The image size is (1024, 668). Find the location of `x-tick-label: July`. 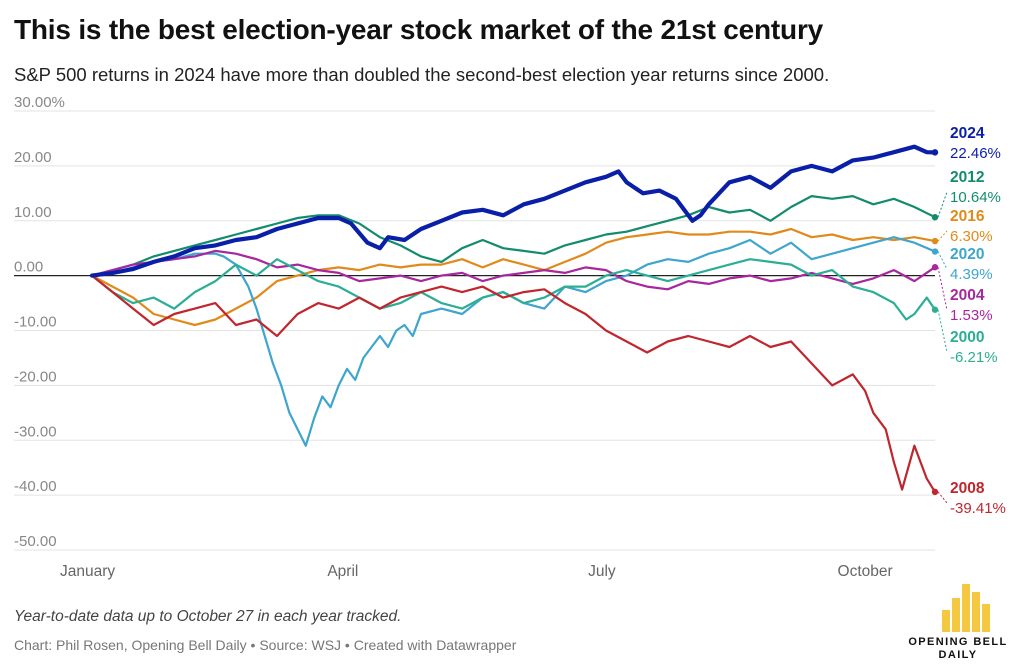

x-tick-label: July is located at coordinates (602, 571).